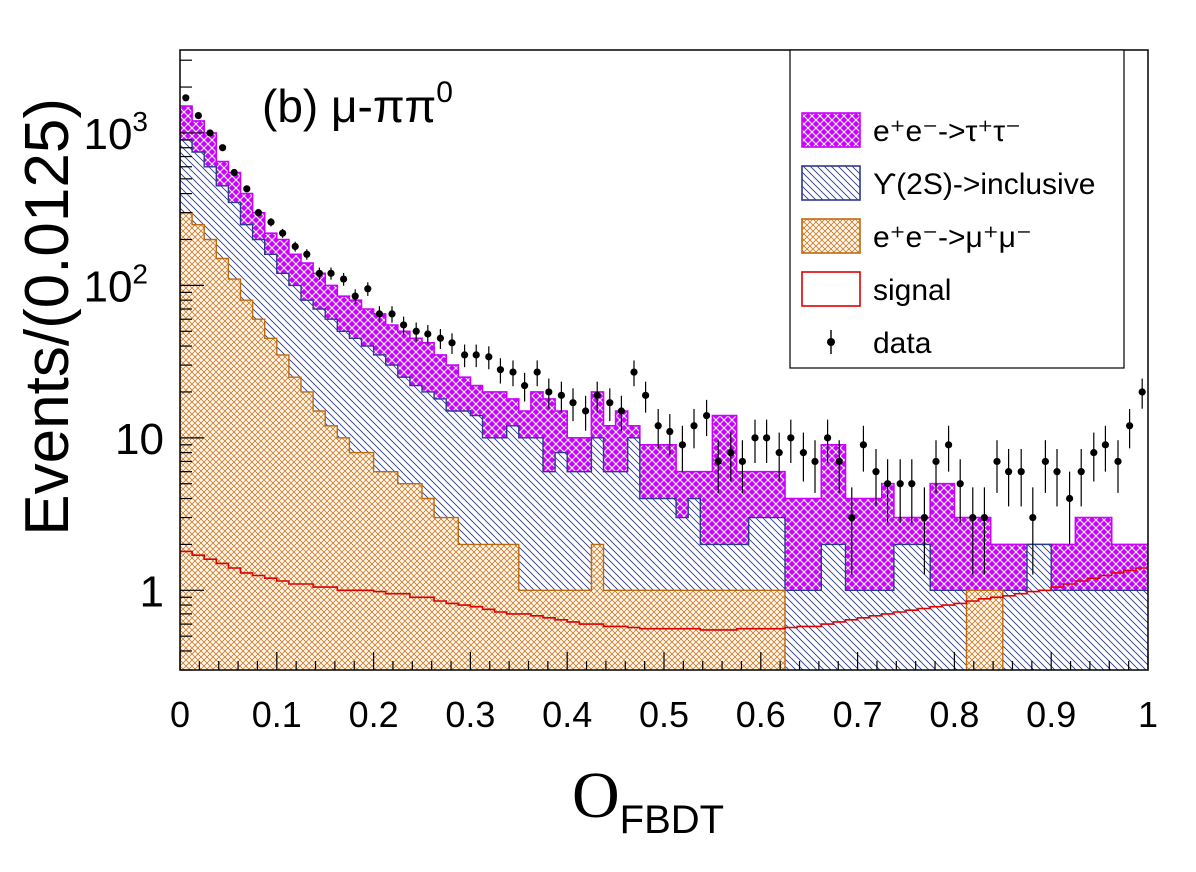 Image resolution: width=1196 pixels, height=872 pixels. Describe the element at coordinates (115, 132) in the screenshot. I see `y-tick-label: 10³` at that location.